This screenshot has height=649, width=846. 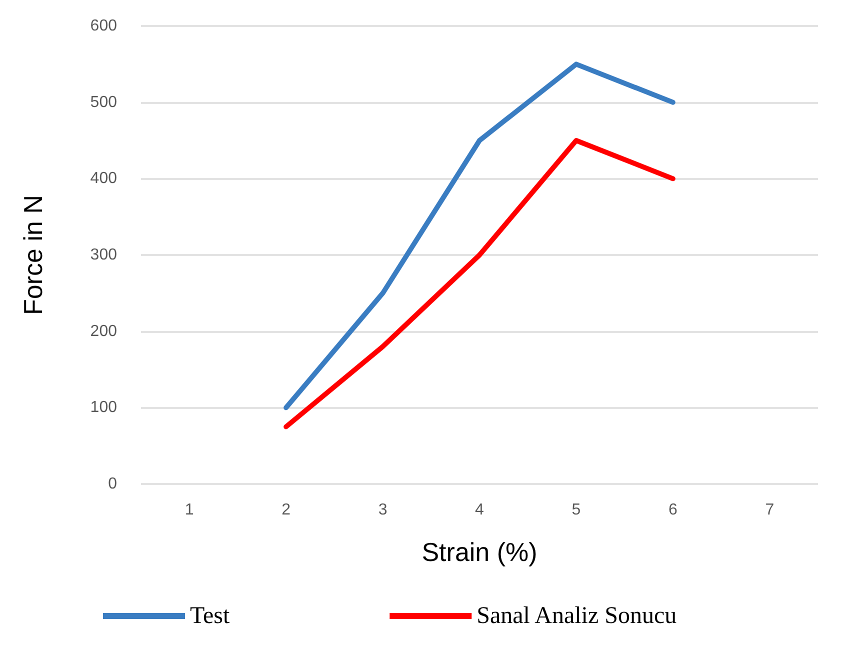 I want to click on x-tick-label: 7, so click(x=769, y=510).